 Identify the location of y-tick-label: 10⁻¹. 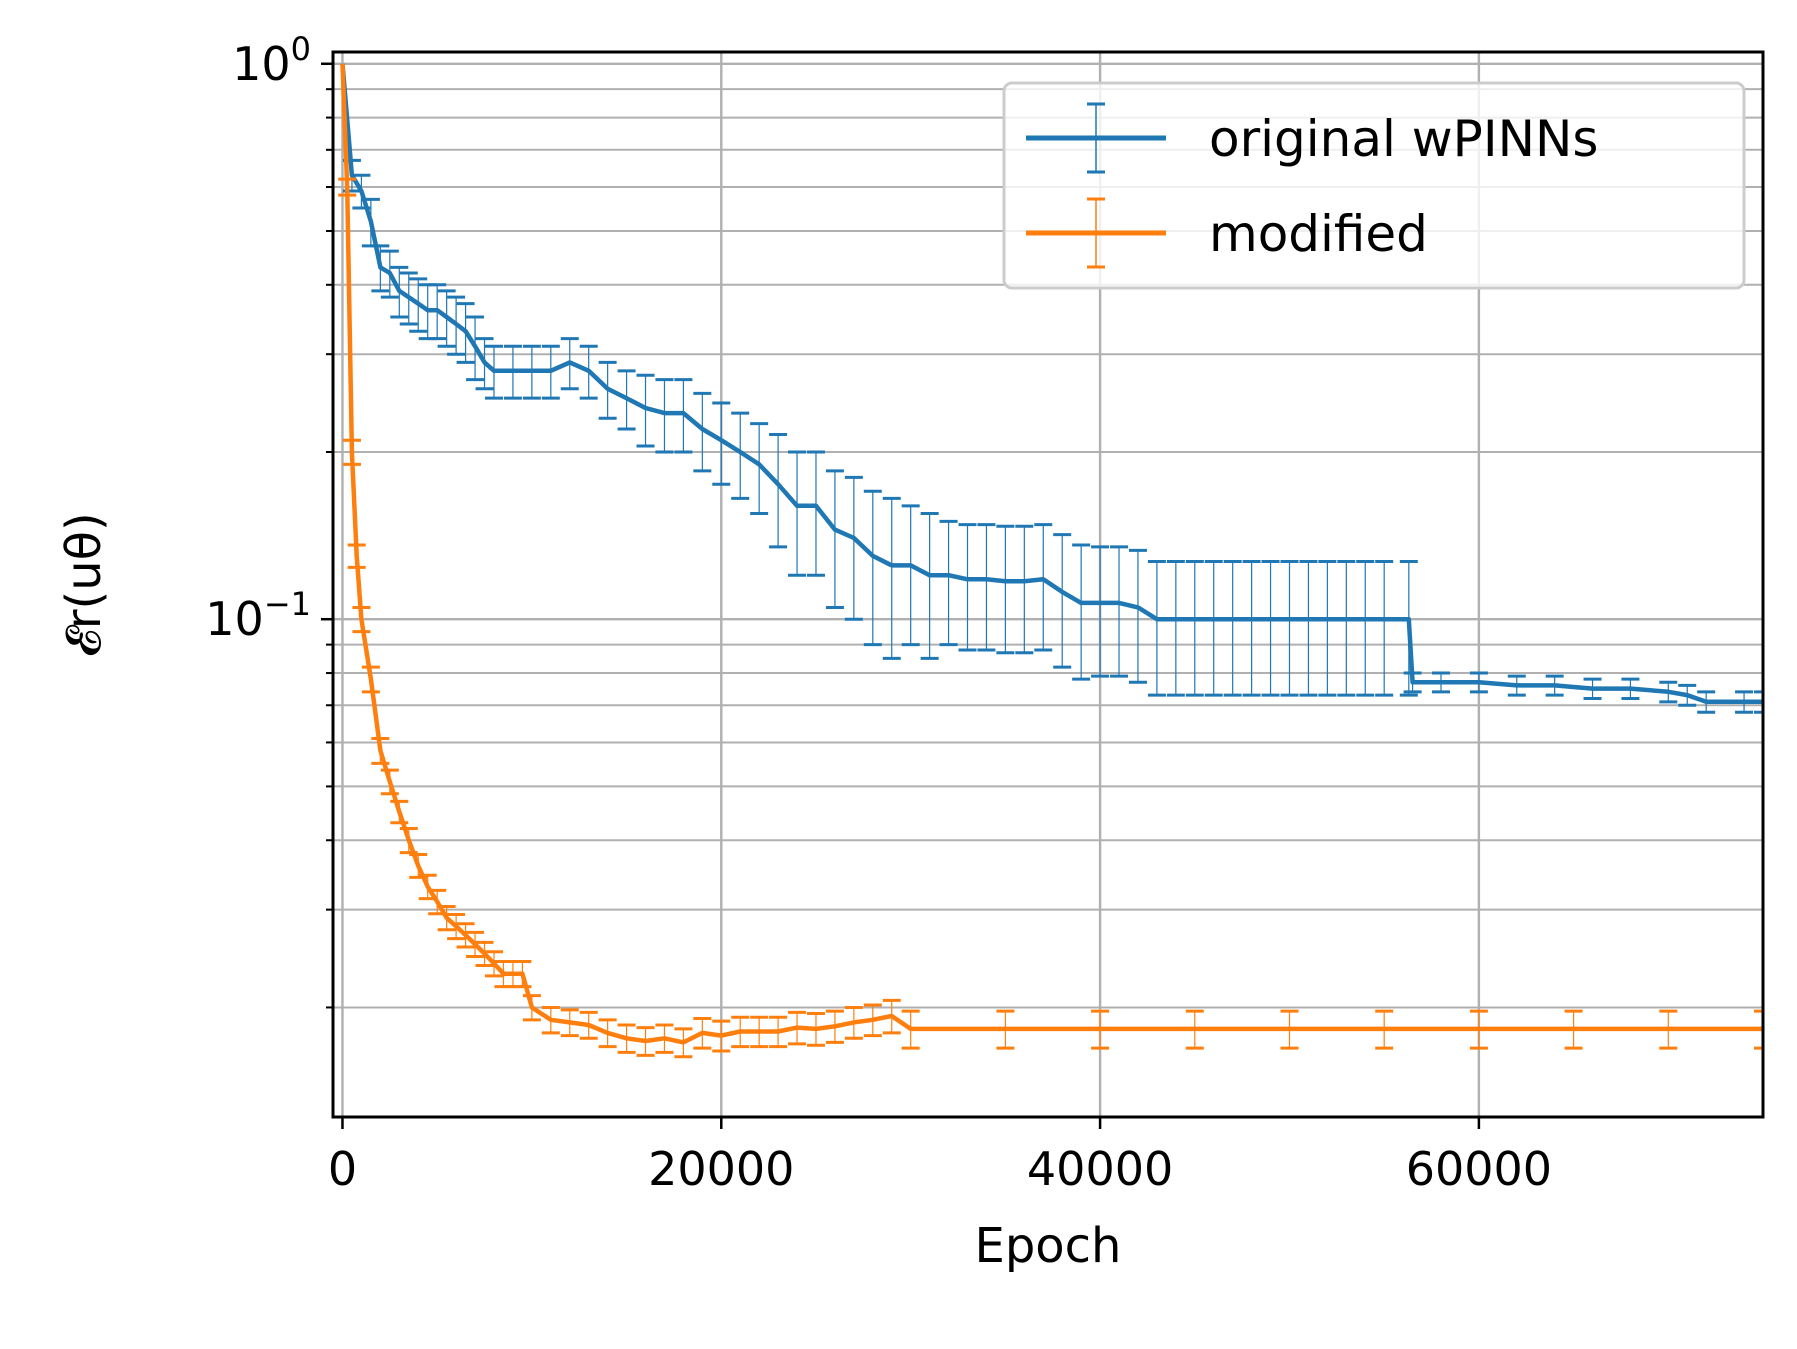
(258, 615).